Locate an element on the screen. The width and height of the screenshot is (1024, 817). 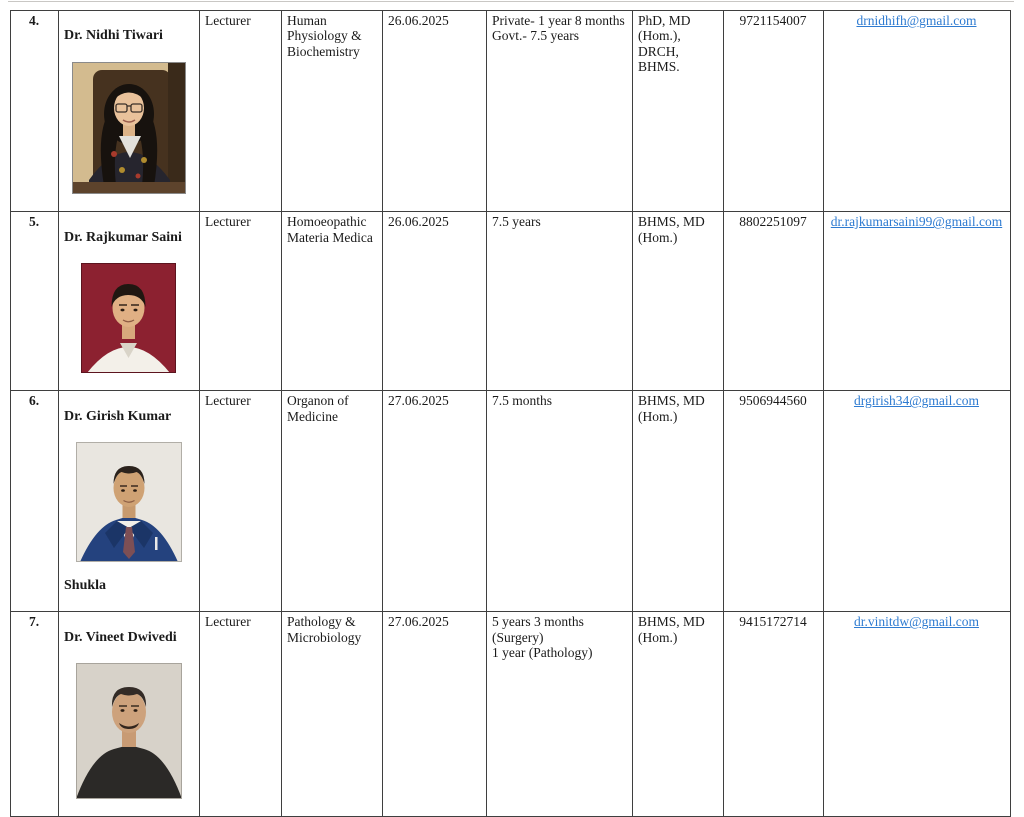
page-edge-hairline is located at coordinates (511, 1).